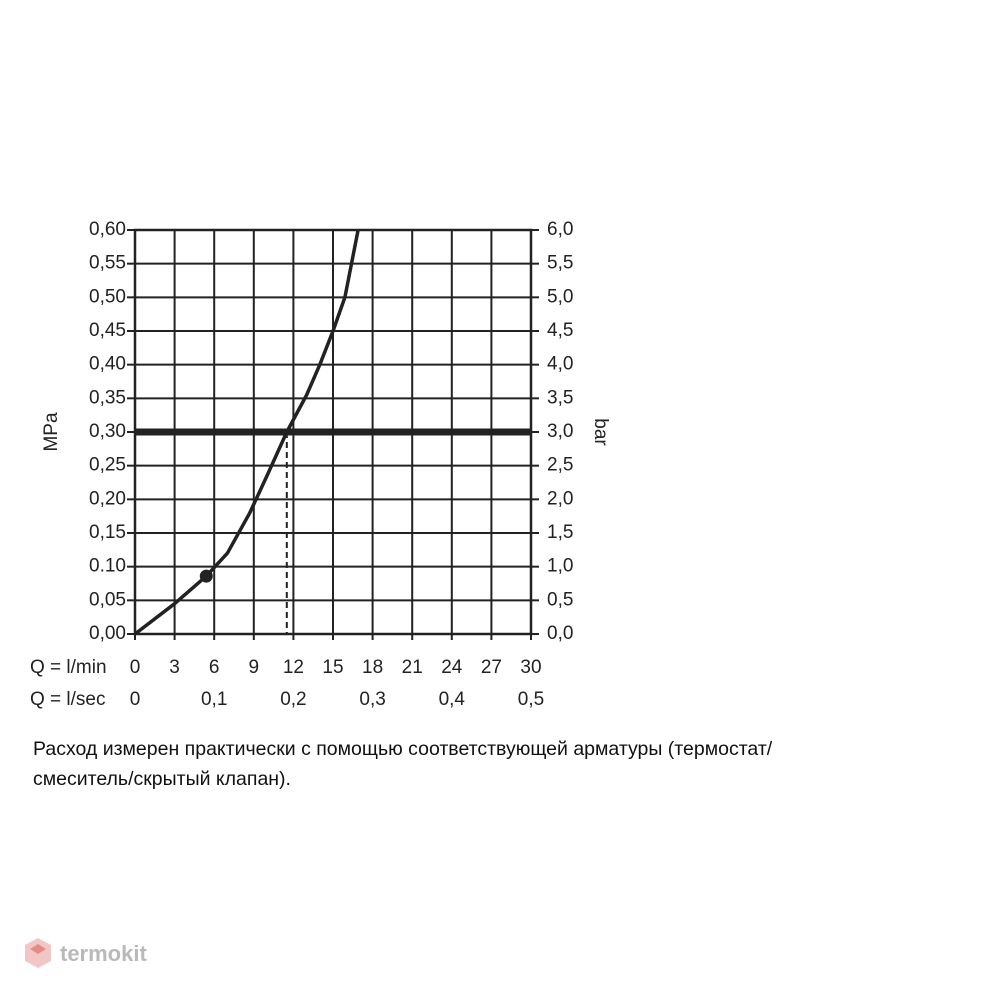 This screenshot has height=1000, width=1000. I want to click on x2-tick-label: 0,4, so click(452, 699).